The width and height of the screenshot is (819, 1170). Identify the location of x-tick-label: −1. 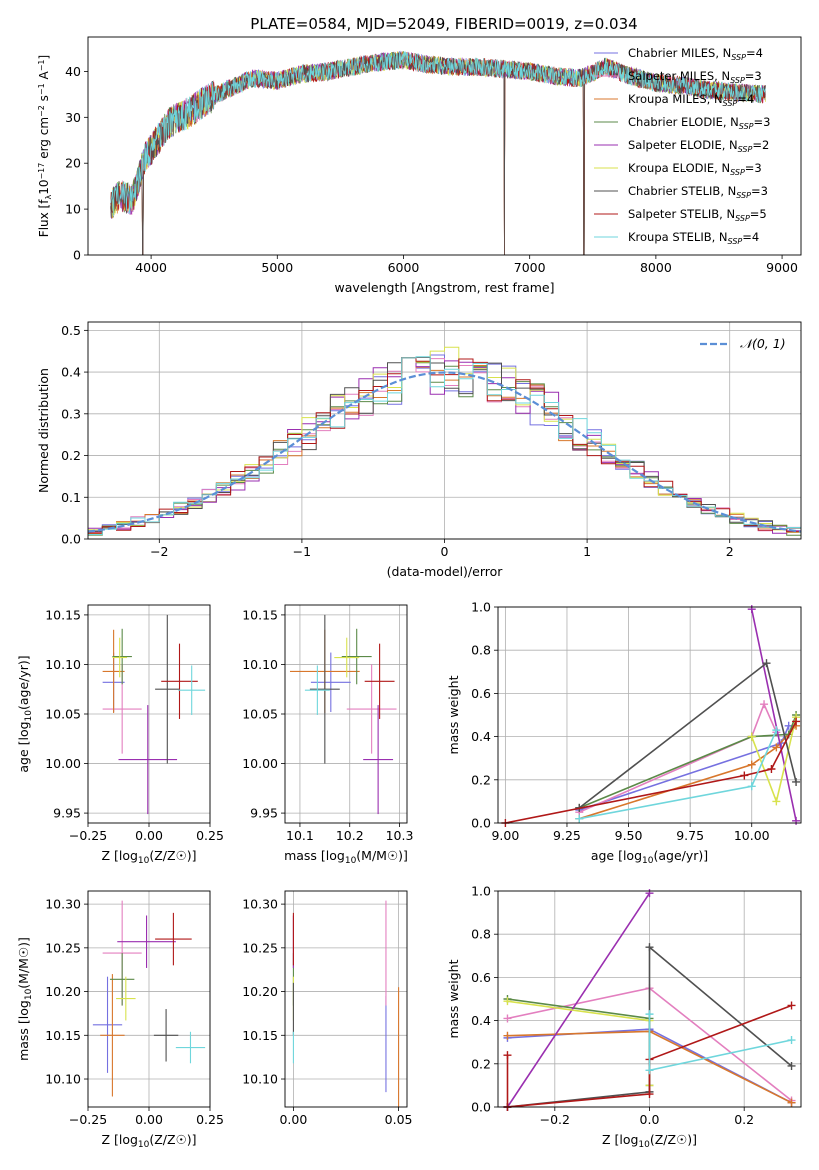
(302, 551).